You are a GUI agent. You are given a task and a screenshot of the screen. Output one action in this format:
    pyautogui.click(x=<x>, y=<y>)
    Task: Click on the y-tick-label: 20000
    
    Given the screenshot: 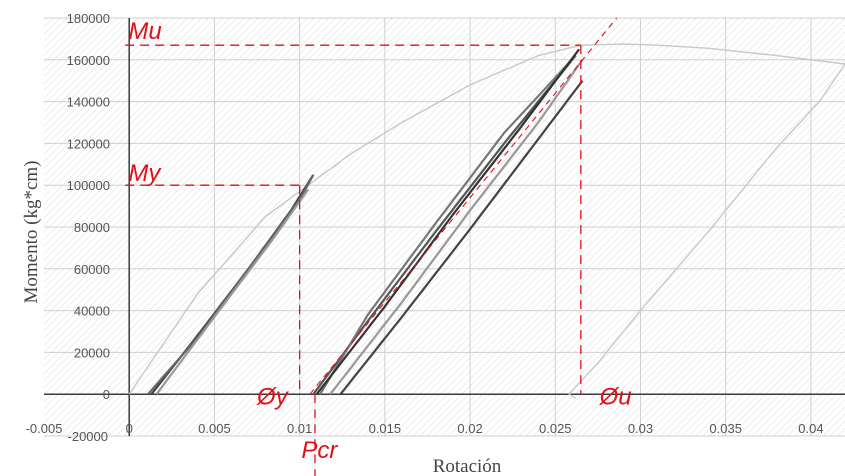 What is the action you would take?
    pyautogui.click(x=92, y=352)
    